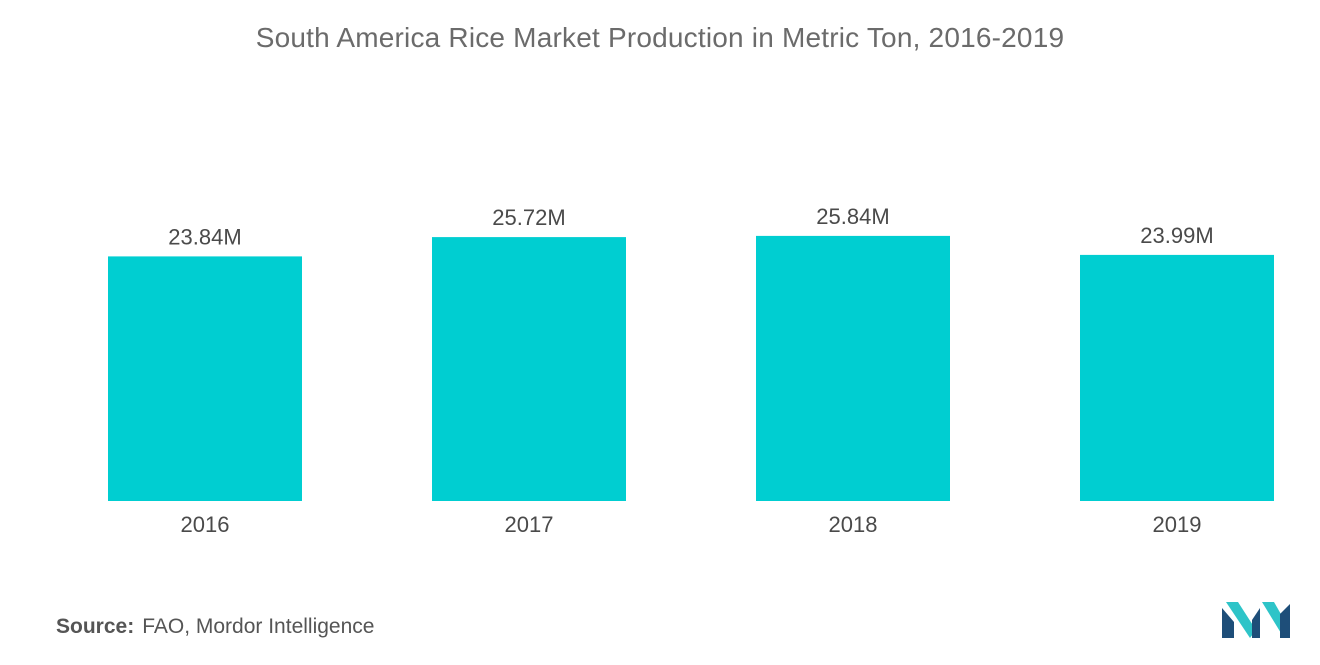 The height and width of the screenshot is (665, 1320). Describe the element at coordinates (1177, 524) in the screenshot. I see `x-tick-label-2019: 2019` at that location.